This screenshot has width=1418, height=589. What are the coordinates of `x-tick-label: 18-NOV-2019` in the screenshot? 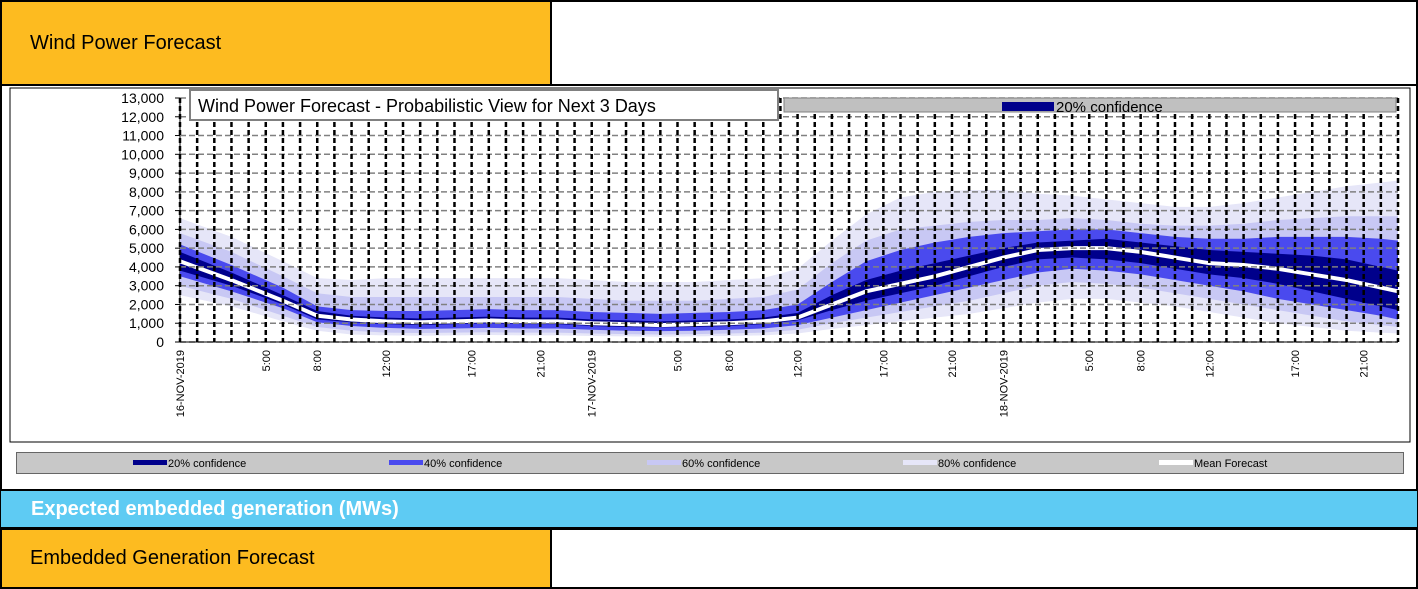 It's located at (1004, 383).